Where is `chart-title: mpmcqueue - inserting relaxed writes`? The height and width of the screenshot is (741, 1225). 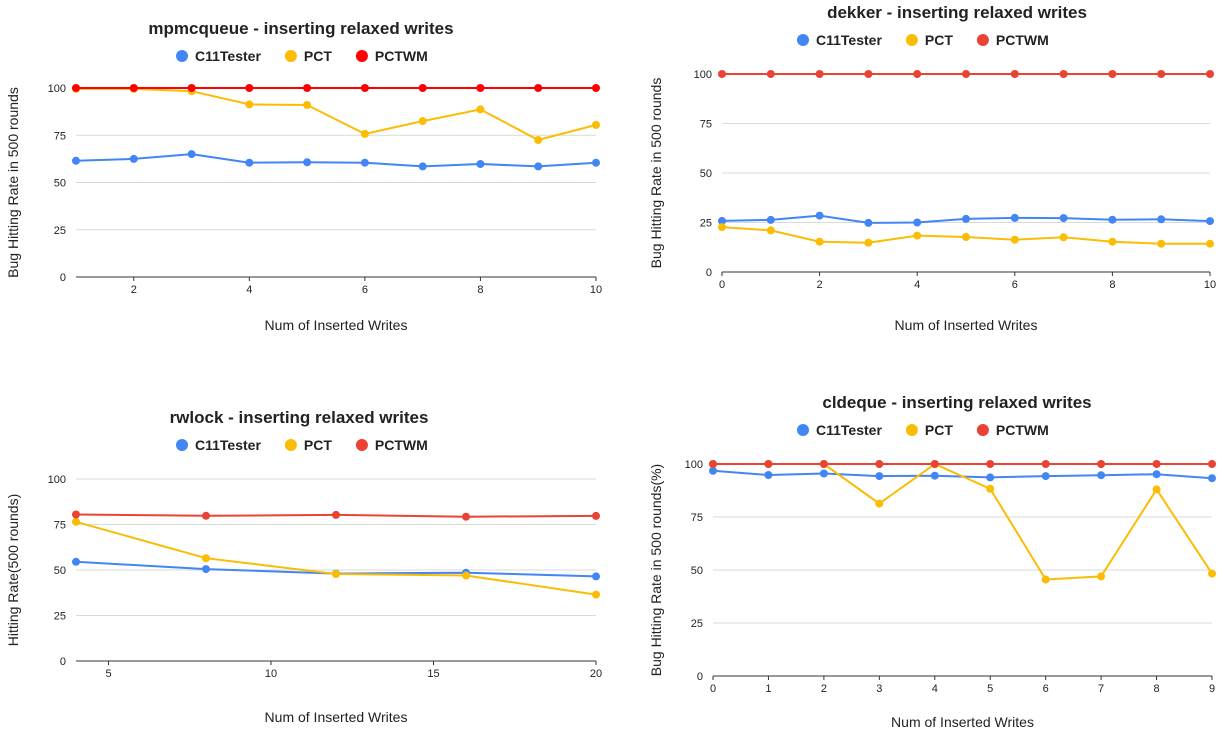
chart-title: mpmcqueue - inserting relaxed writes is located at coordinates (300, 28).